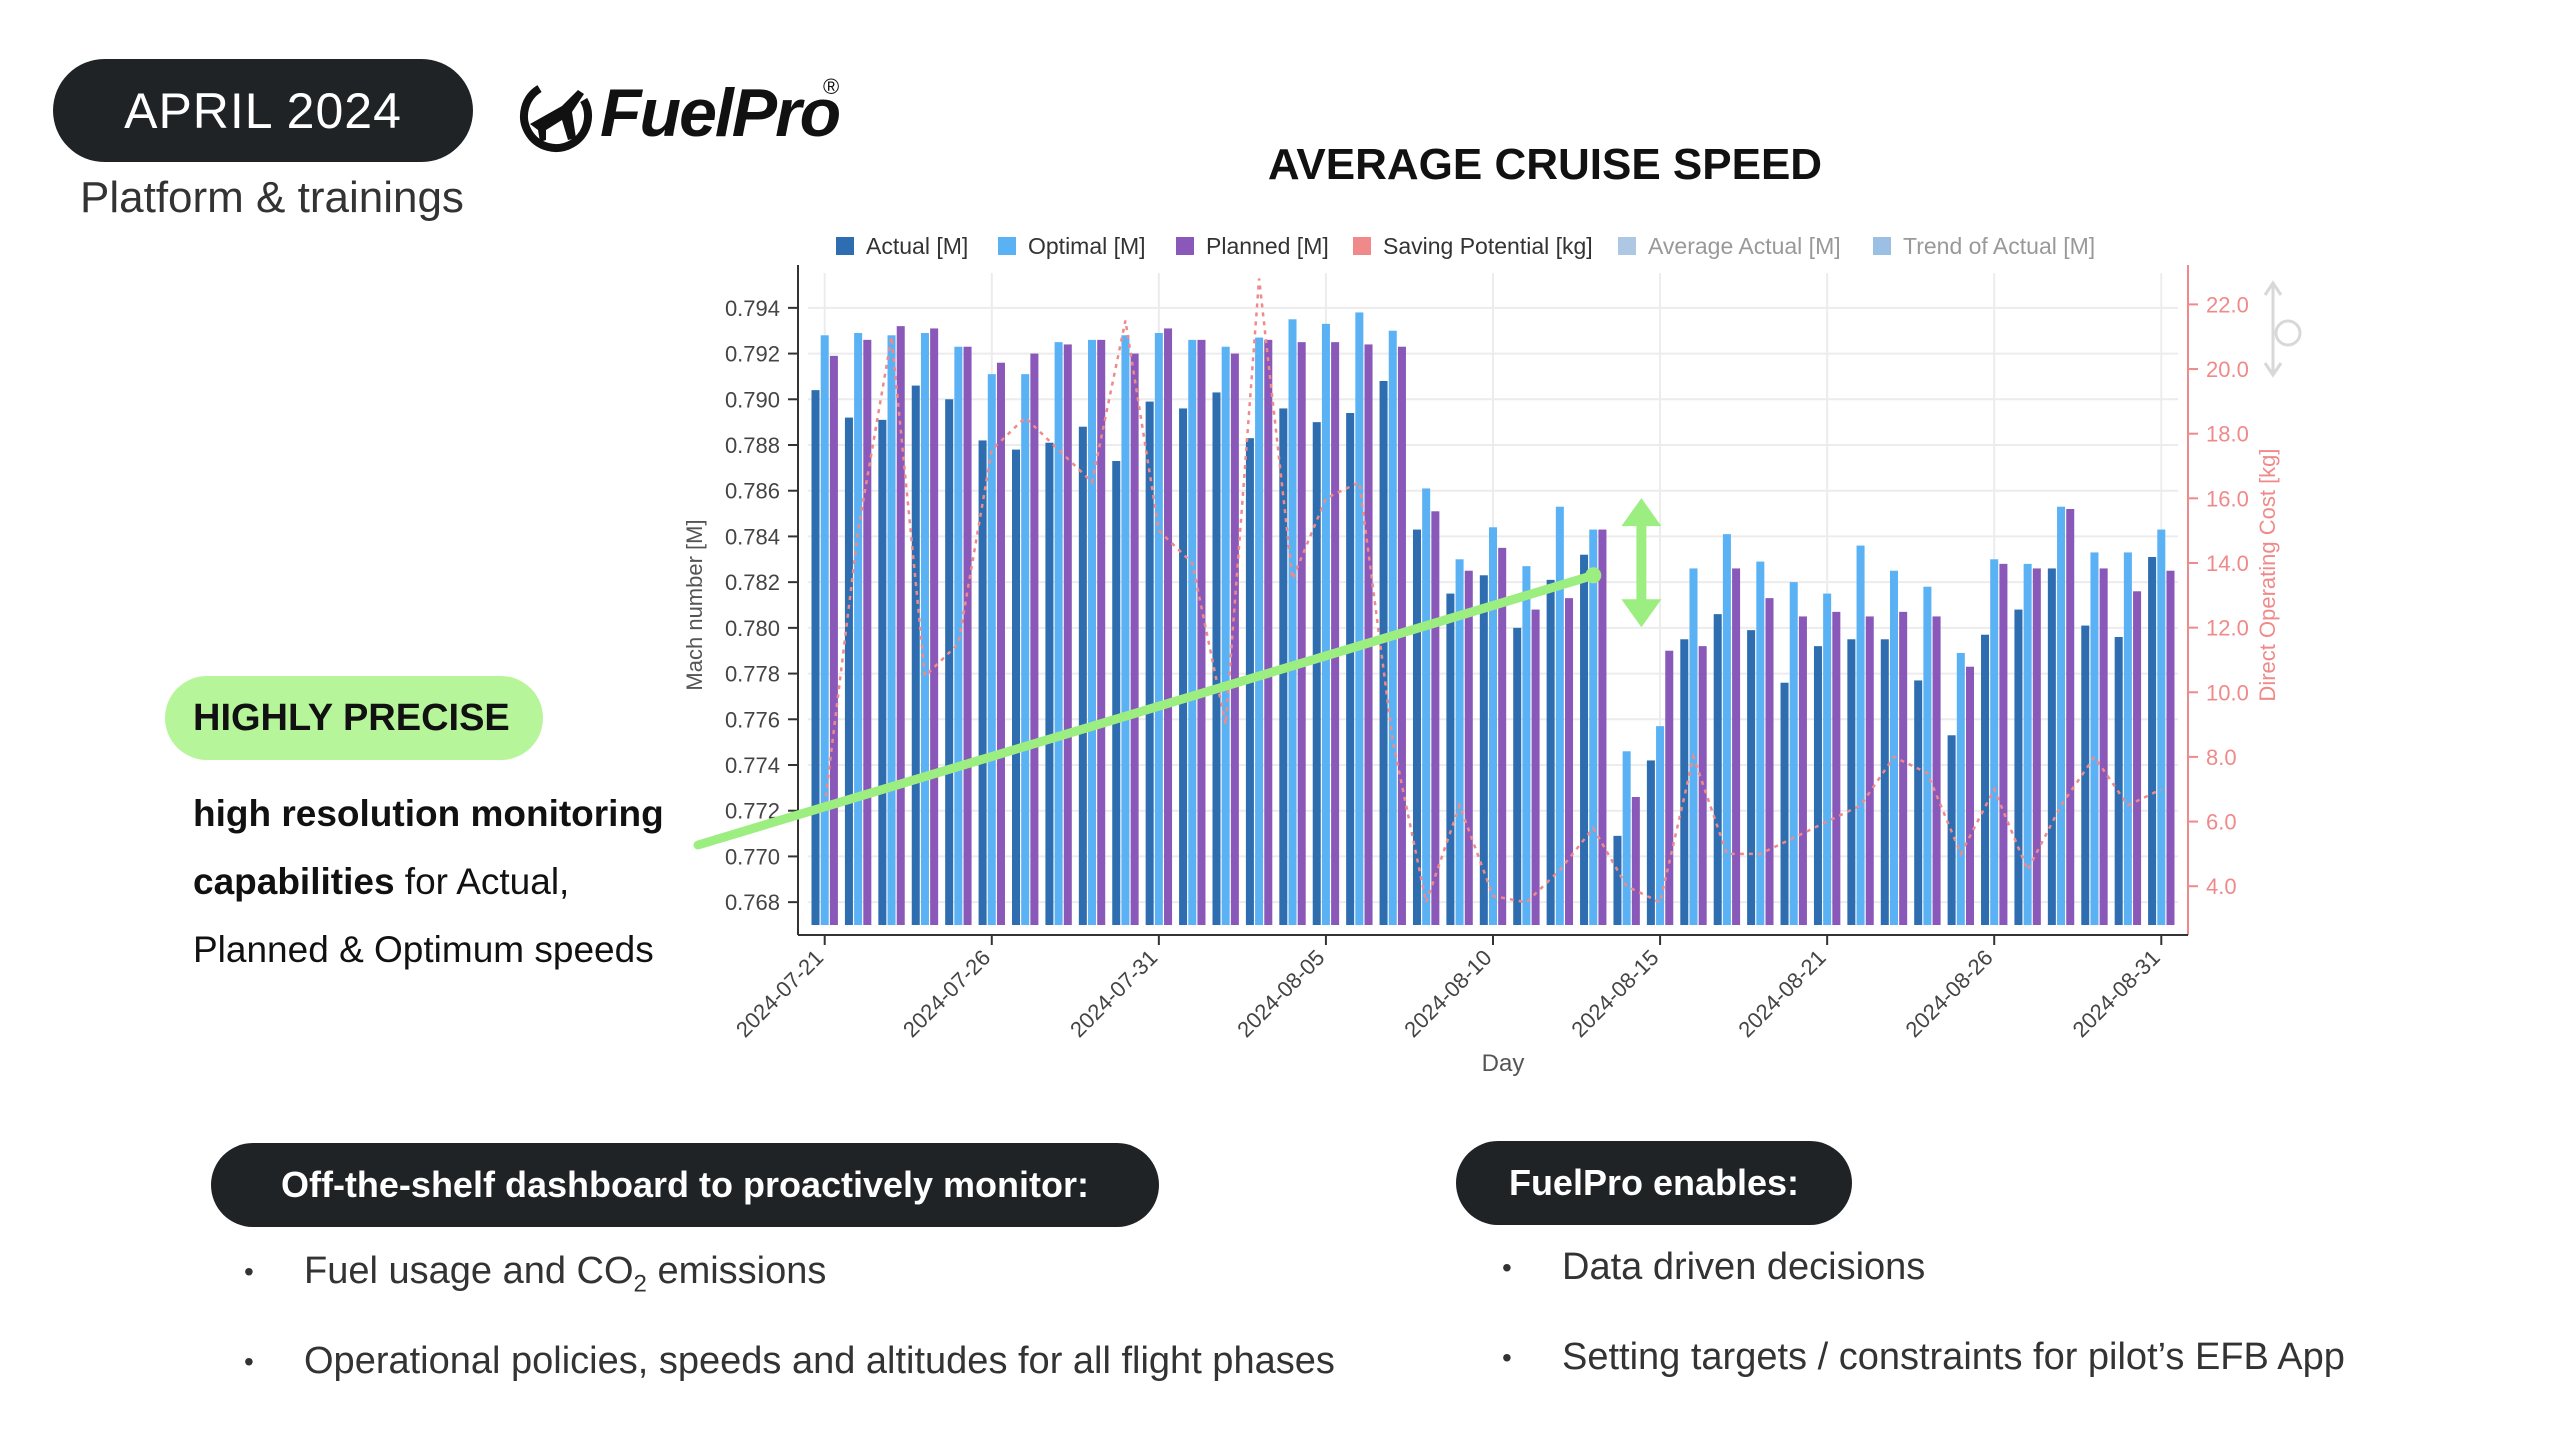 This screenshot has height=1440, width=2560. I want to click on y2-tick-label: 12.0, so click(2227, 628).